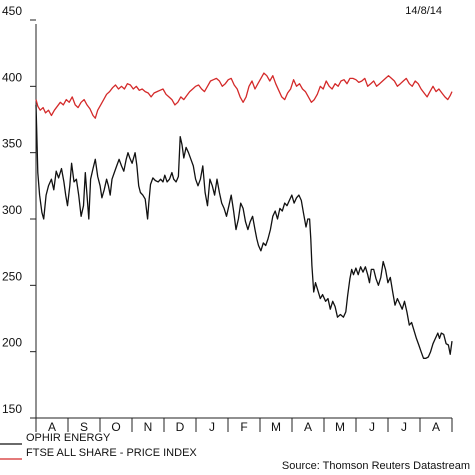 Image resolution: width=475 pixels, height=475 pixels. Describe the element at coordinates (12, 11) in the screenshot. I see `y-tick-label: 450` at that location.